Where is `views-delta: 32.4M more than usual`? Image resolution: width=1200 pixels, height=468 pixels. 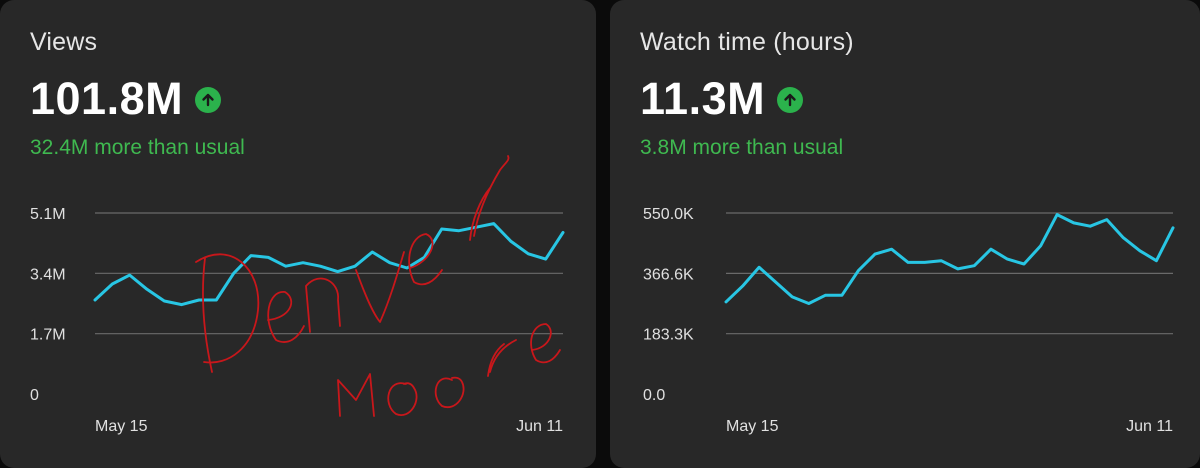 views-delta: 32.4M more than usual is located at coordinates (137, 147).